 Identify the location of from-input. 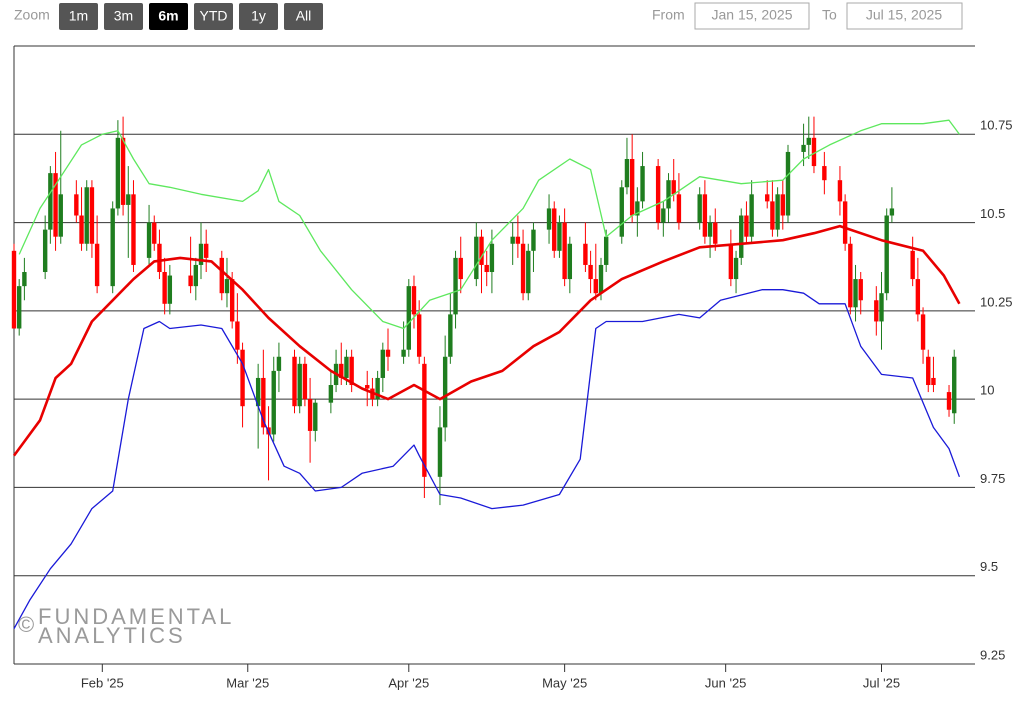
(752, 16).